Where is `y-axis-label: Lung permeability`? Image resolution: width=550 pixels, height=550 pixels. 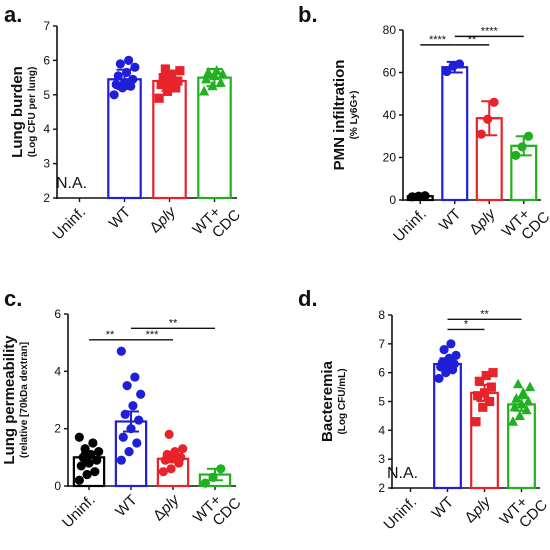
y-axis-label: Lung permeability is located at coordinates (9, 400).